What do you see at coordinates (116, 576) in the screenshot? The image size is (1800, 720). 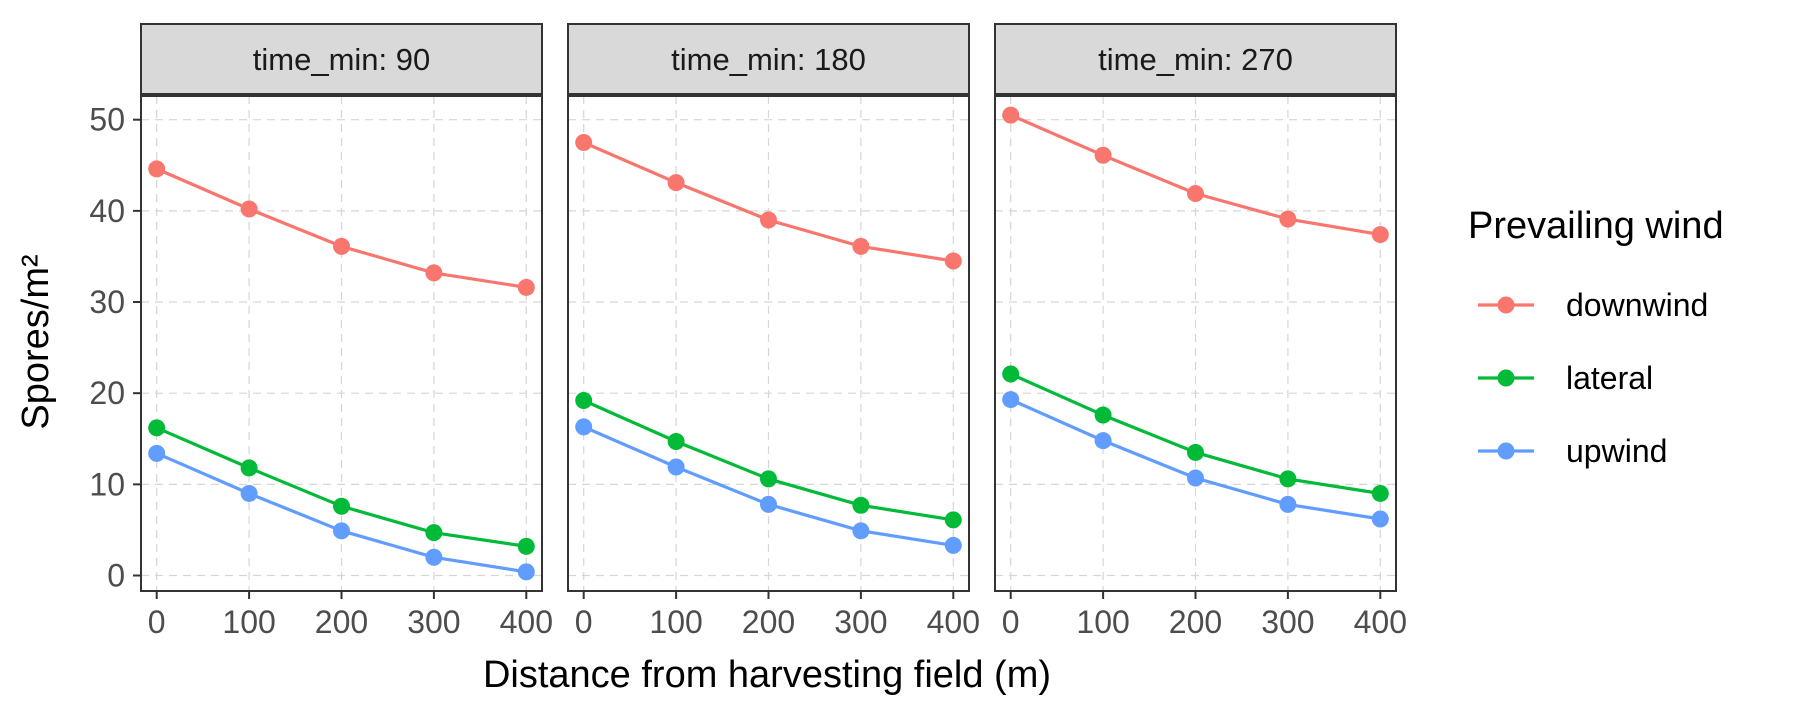 I see `y-tick-label: 0` at bounding box center [116, 576].